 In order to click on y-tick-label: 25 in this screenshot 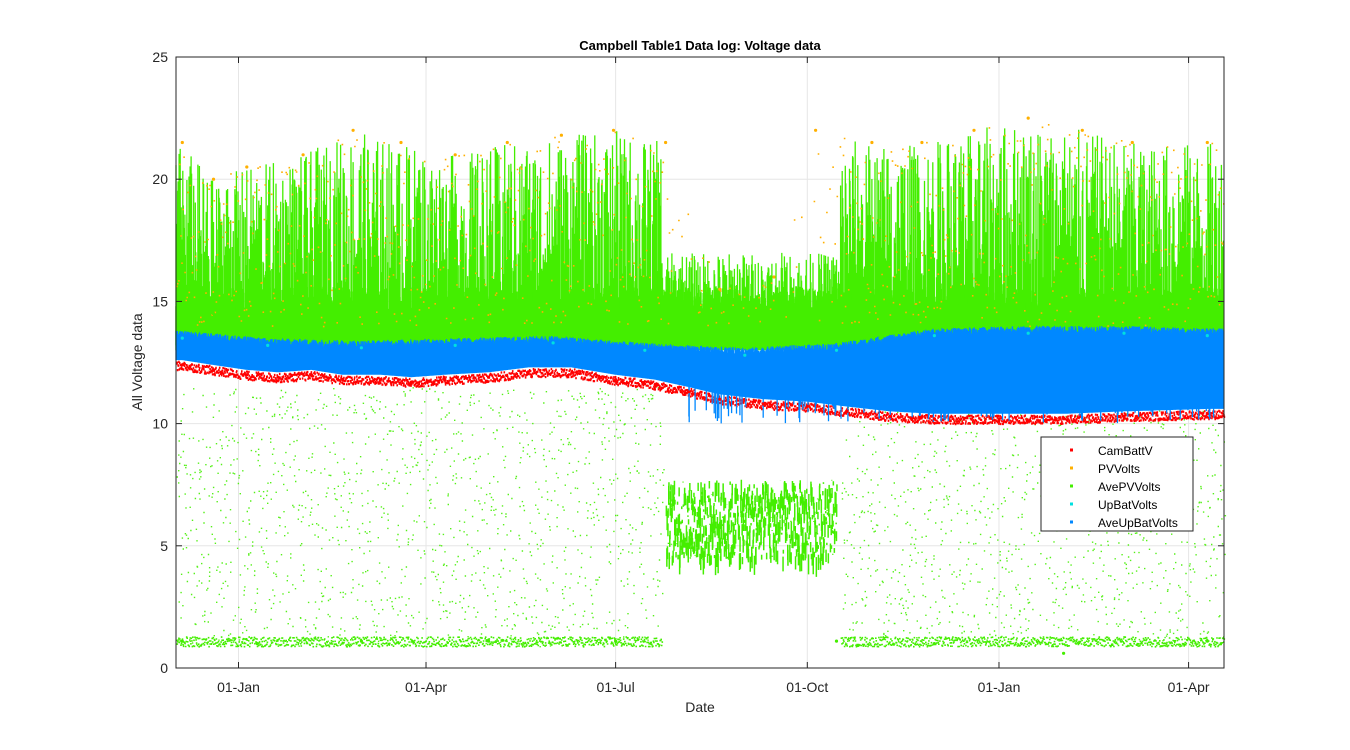, I will do `click(160, 57)`.